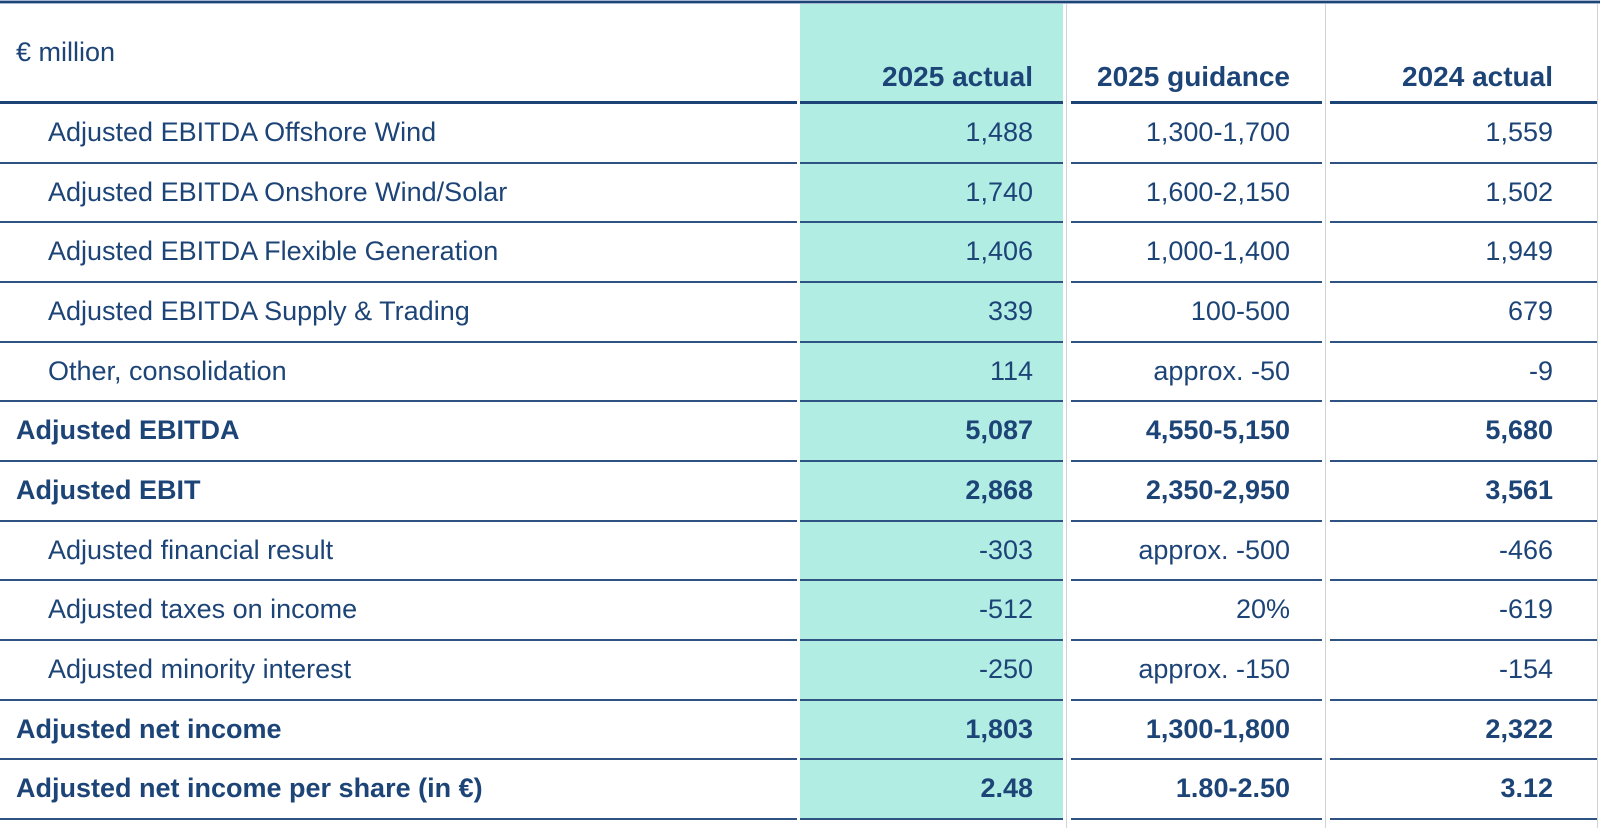 The width and height of the screenshot is (1600, 828). I want to click on cell-2025-guidance: approx. -500, so click(1196, 552).